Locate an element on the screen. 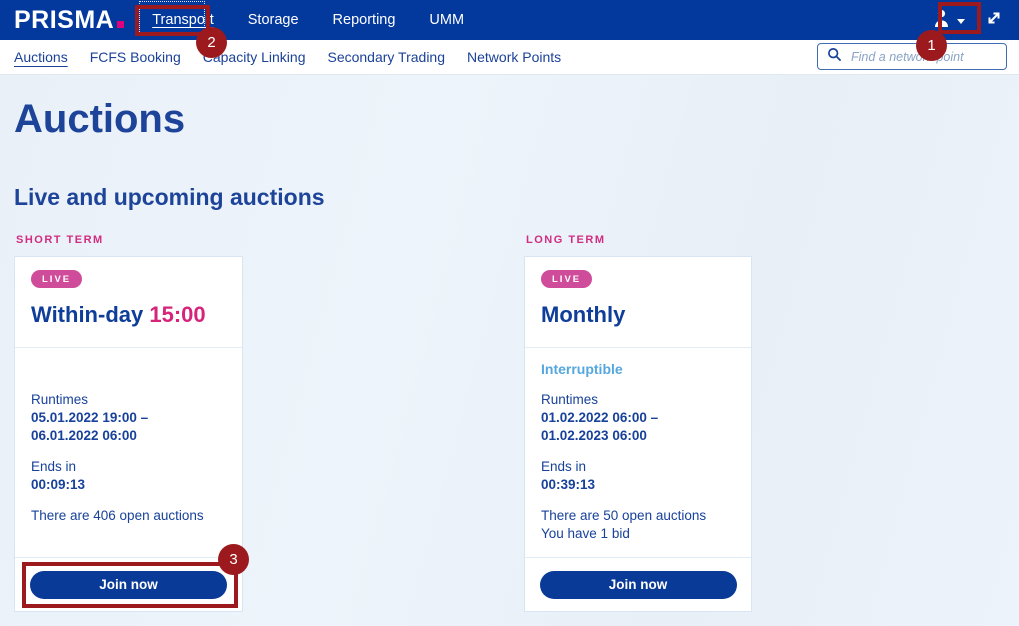  menu-item-reporting: Reporting is located at coordinates (364, 20).